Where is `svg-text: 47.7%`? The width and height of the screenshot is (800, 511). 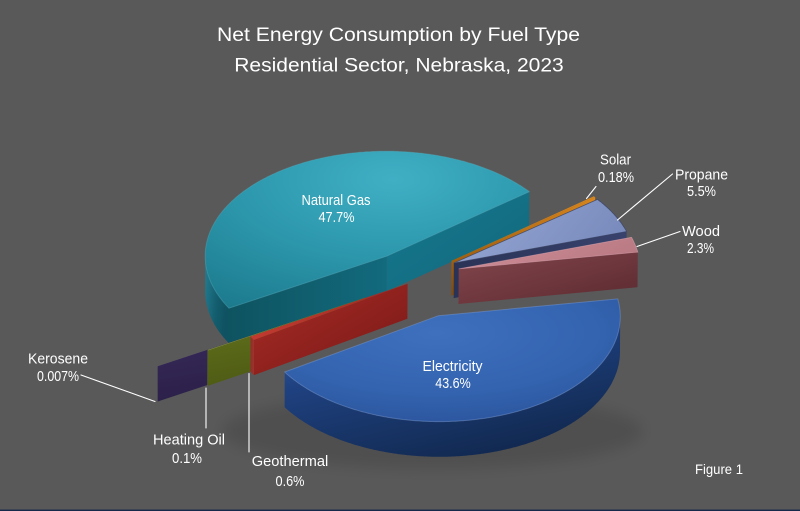
svg-text: 47.7% is located at coordinates (337, 217).